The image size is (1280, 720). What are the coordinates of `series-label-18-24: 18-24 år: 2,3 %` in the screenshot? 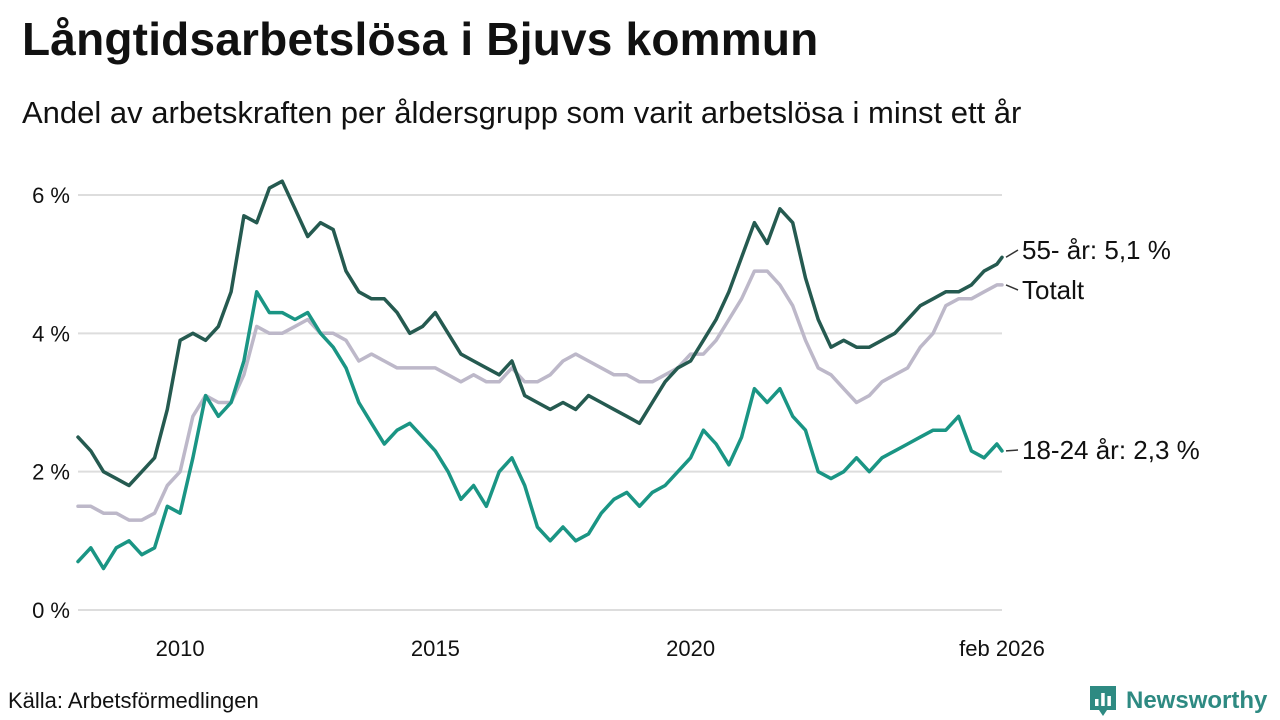 It's located at (1111, 450).